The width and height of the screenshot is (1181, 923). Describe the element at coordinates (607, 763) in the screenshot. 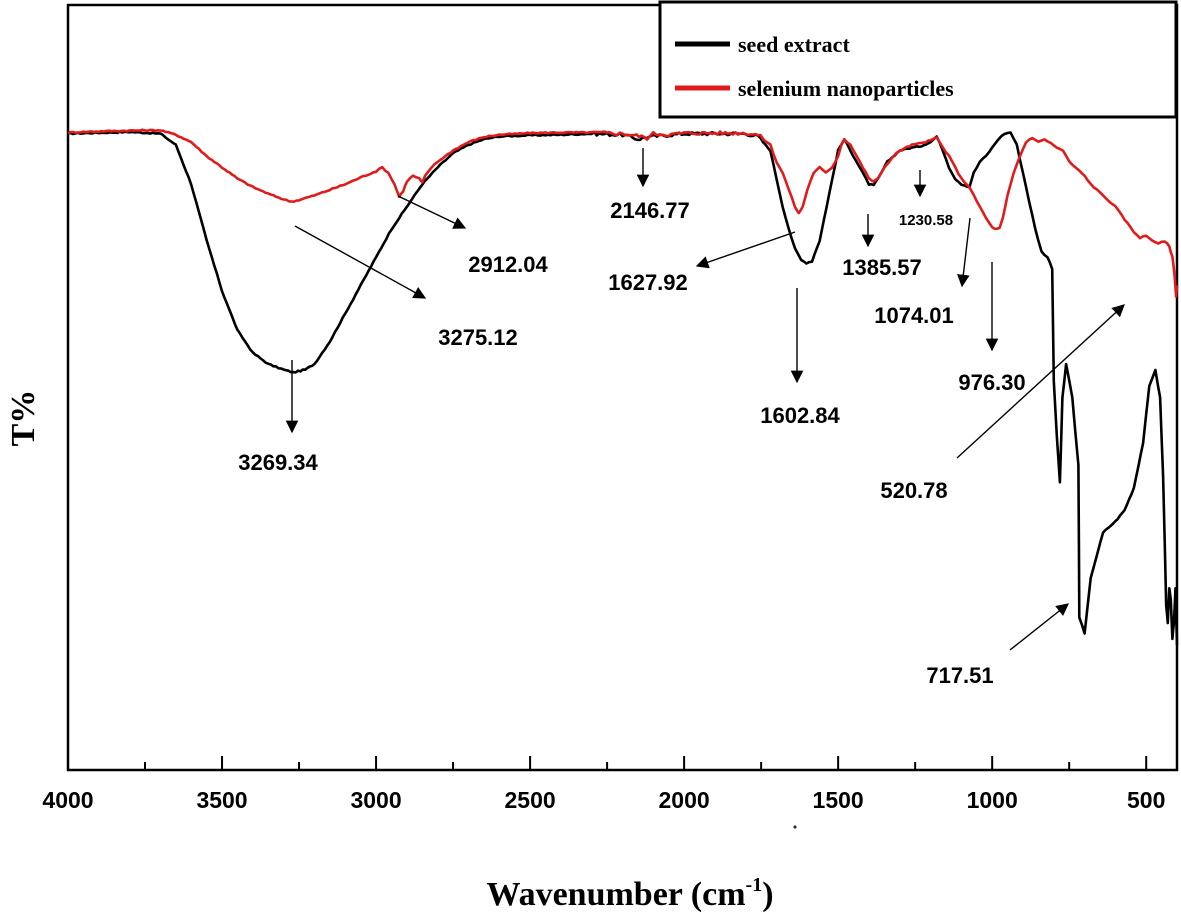

I see `x-axis-ticks` at that location.